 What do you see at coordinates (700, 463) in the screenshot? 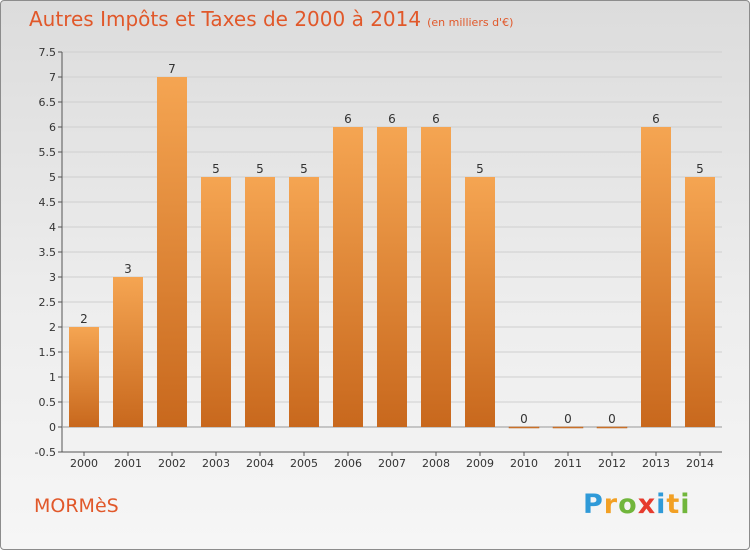
I see `x-tick-label: 2014` at bounding box center [700, 463].